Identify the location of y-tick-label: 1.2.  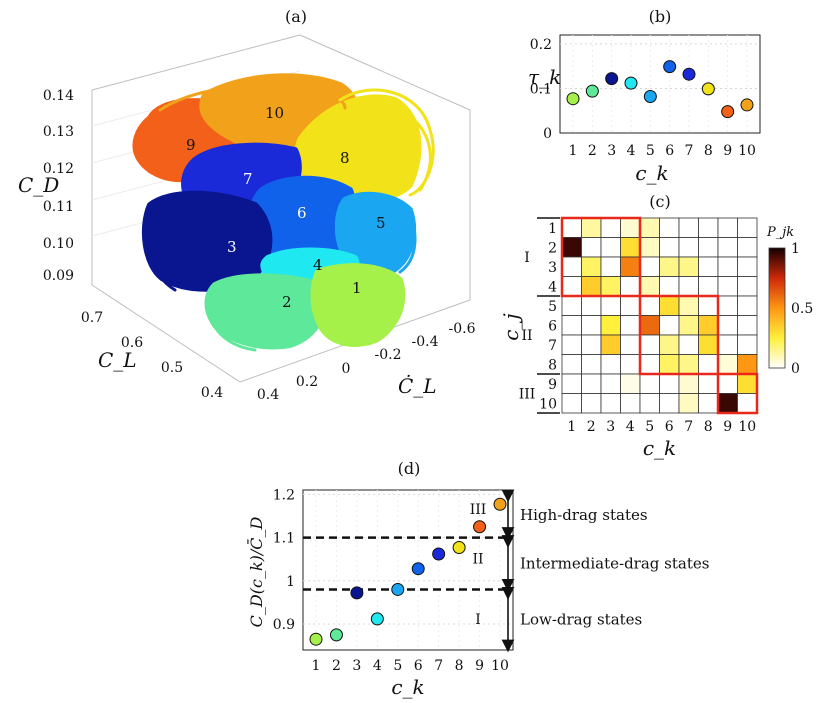
(284, 495).